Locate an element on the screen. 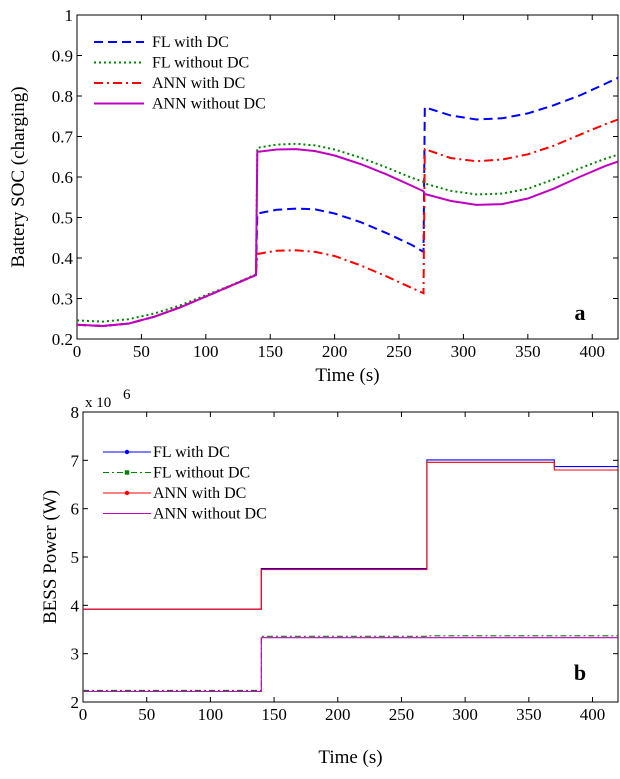  y-tick-label: 0.6 is located at coordinates (62, 177).